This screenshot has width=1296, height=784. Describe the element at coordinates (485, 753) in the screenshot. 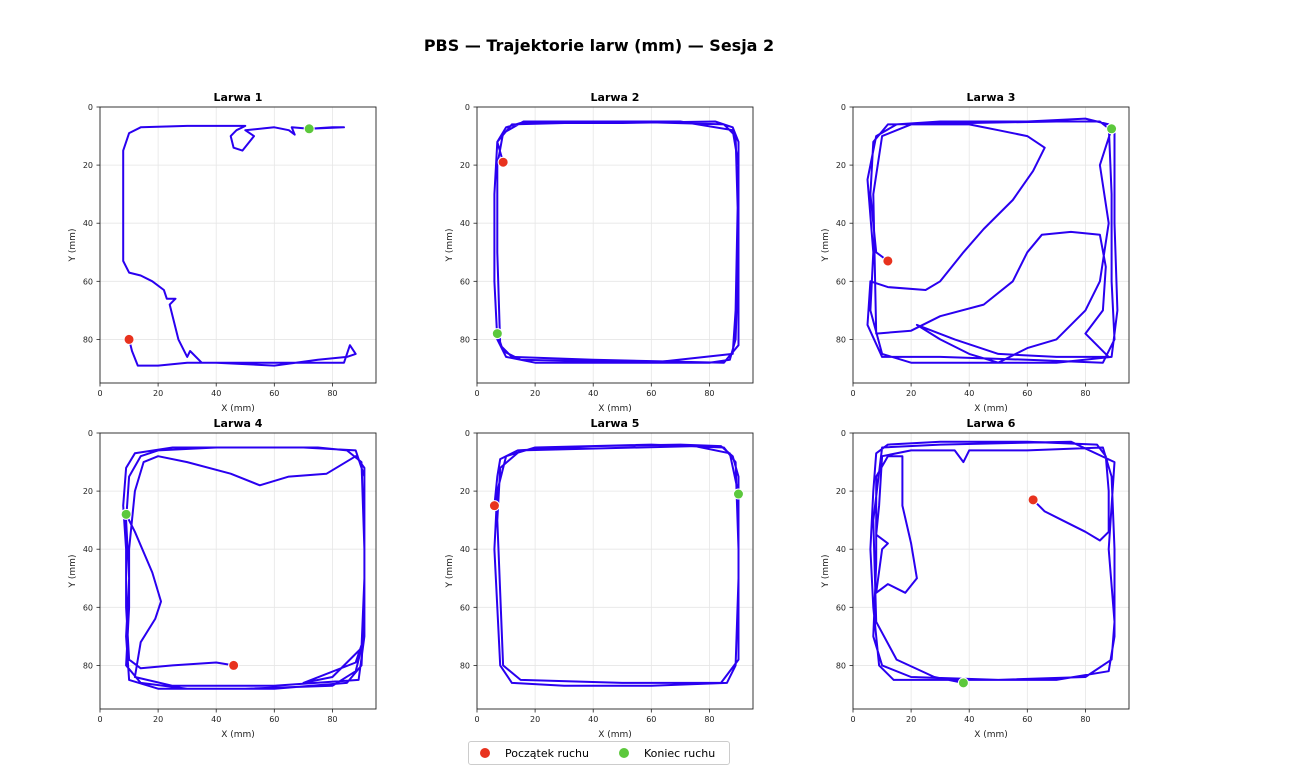

I see `start-marker-icon` at that location.